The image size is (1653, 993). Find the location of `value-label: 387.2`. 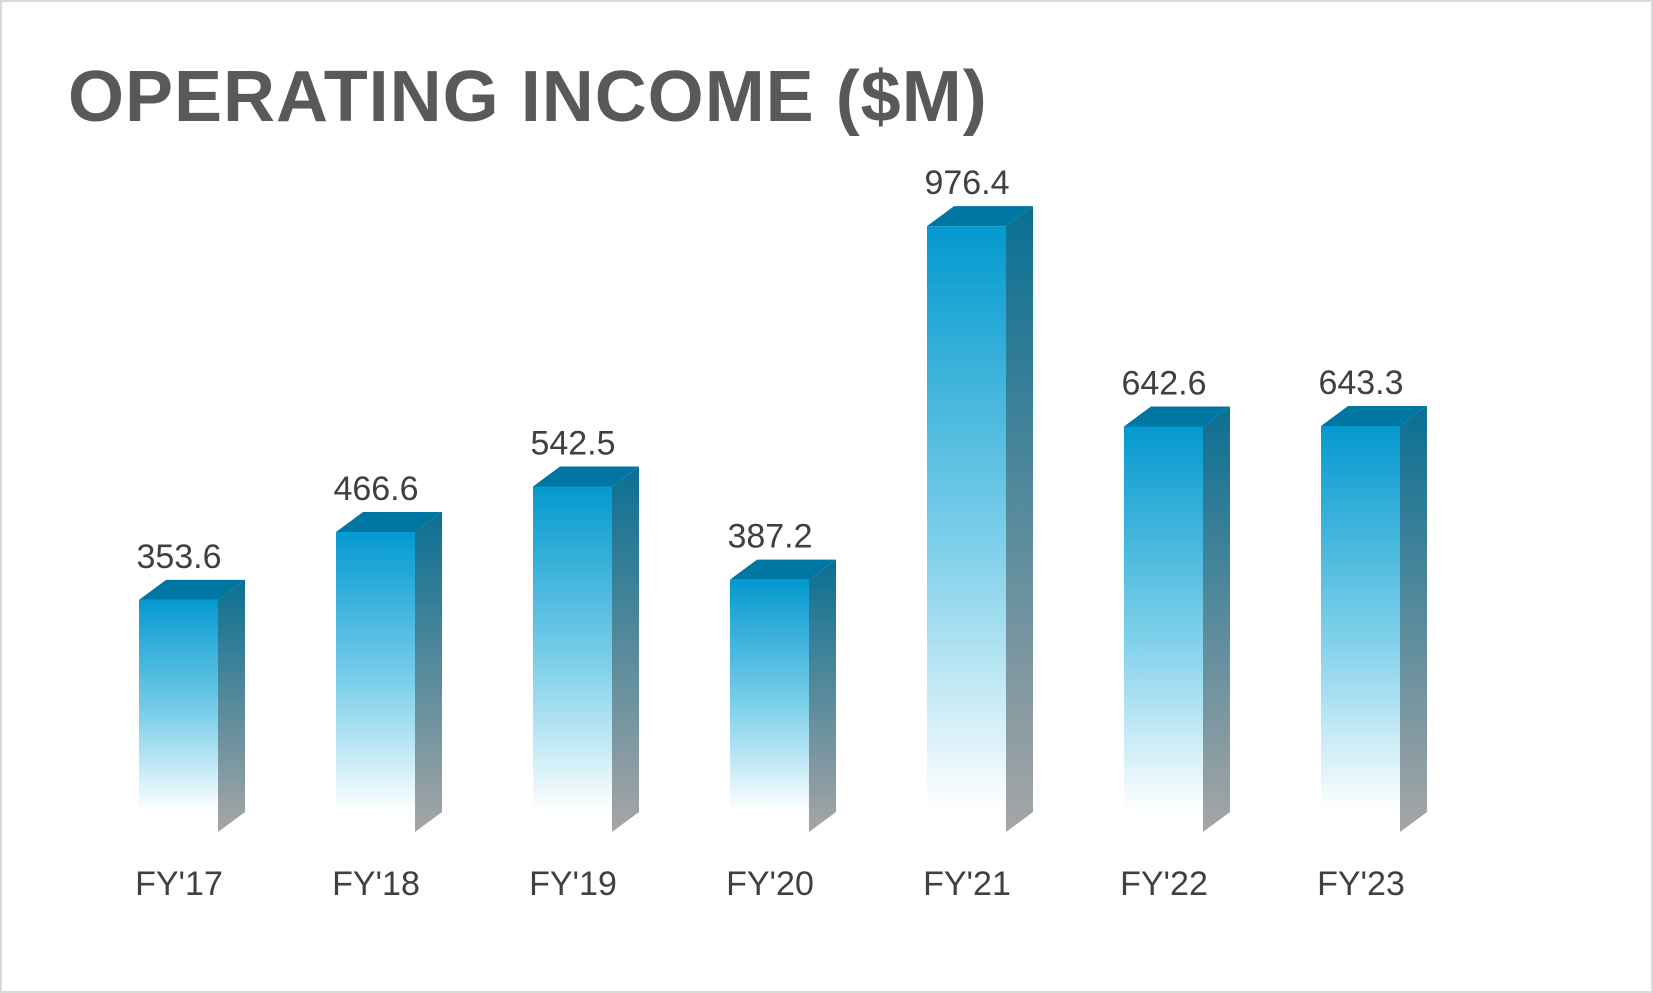

value-label: 387.2 is located at coordinates (769, 537).